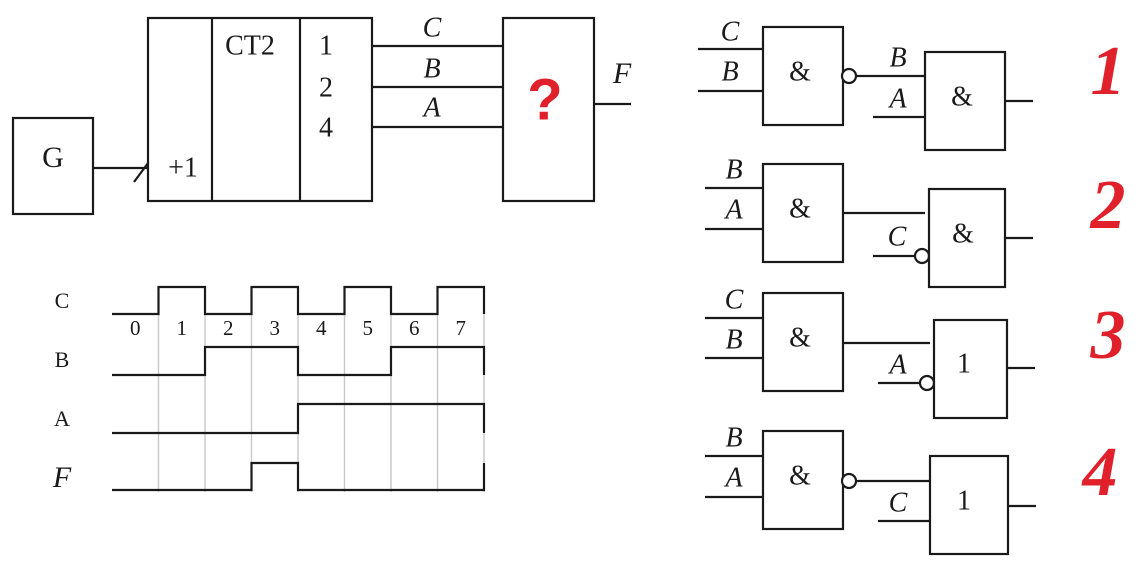  Describe the element at coordinates (897, 364) in the screenshot. I see `option-3-label-a: A` at that location.